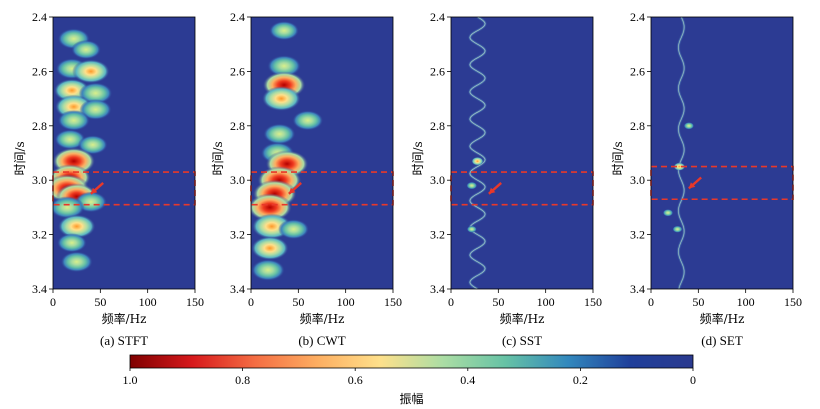 The image size is (820, 409). I want to click on colorbar-label: 振幅, so click(411, 398).